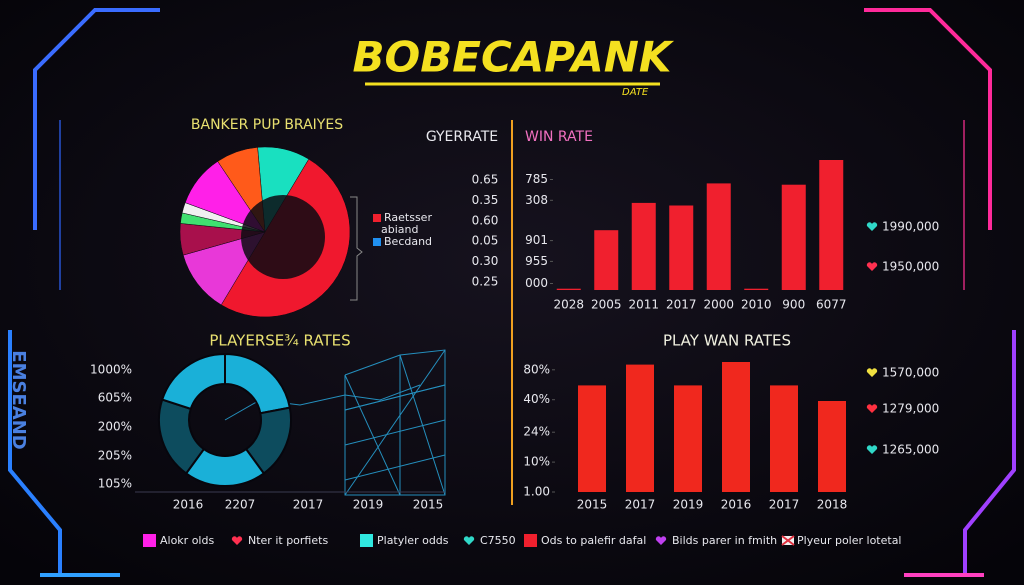  What do you see at coordinates (536, 432) in the screenshot?
I see `y-tick-label: 24%` at bounding box center [536, 432].